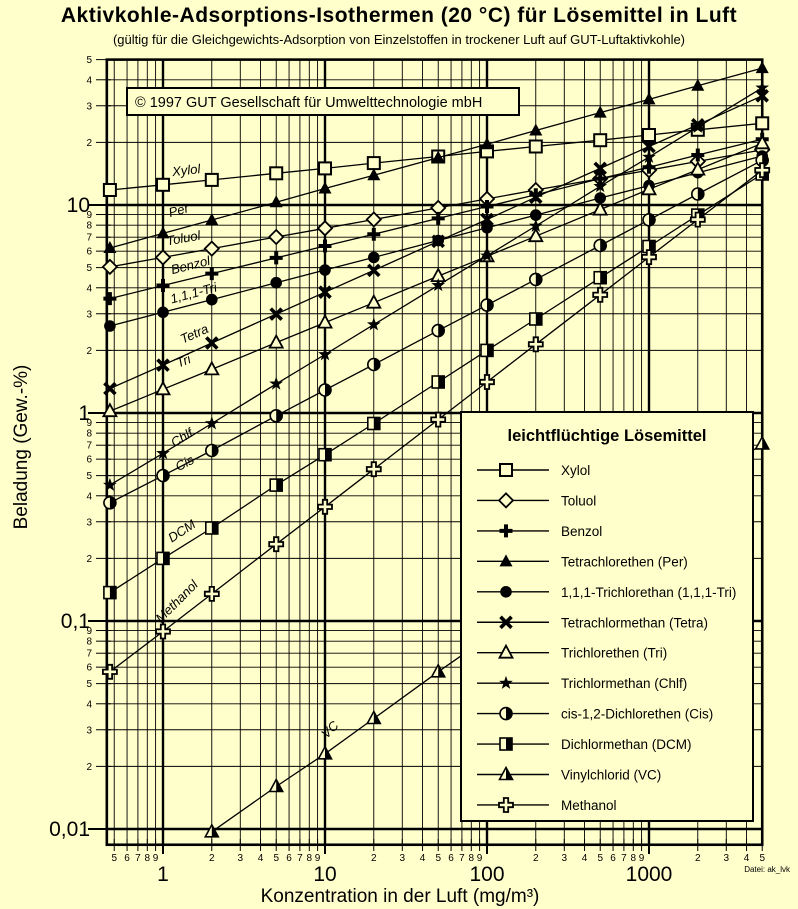 Image resolution: width=798 pixels, height=909 pixels. I want to click on legend-item-vinylchlorid: Vinylchlorid (VC), so click(569, 774).